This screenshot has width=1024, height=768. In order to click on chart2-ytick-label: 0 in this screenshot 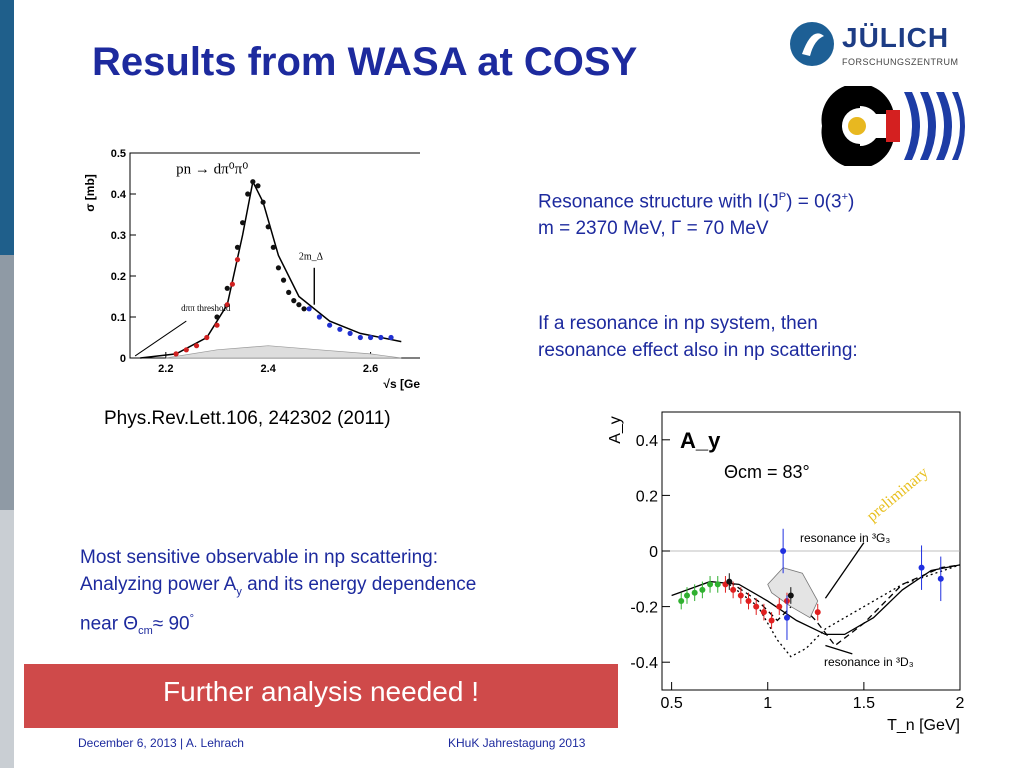, I will do `click(653, 552)`.